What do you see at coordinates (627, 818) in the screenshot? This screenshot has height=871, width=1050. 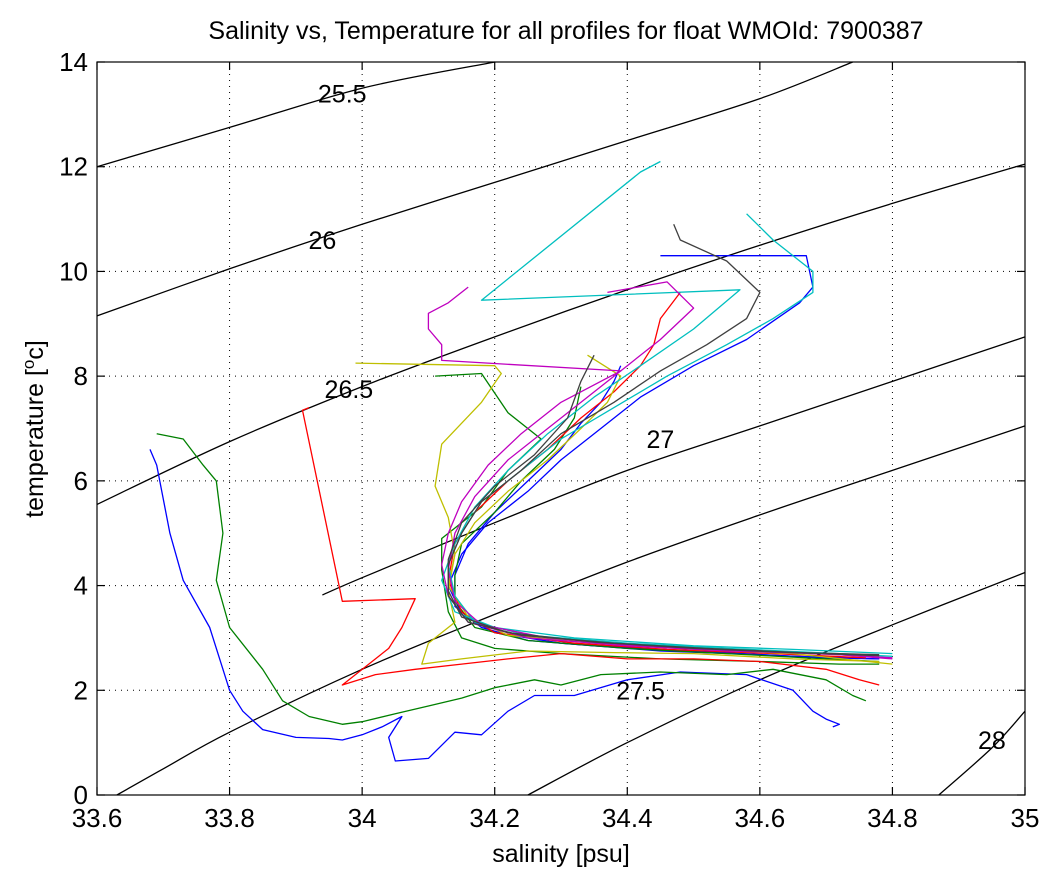 I see `x-tick-label: 34.4` at bounding box center [627, 818].